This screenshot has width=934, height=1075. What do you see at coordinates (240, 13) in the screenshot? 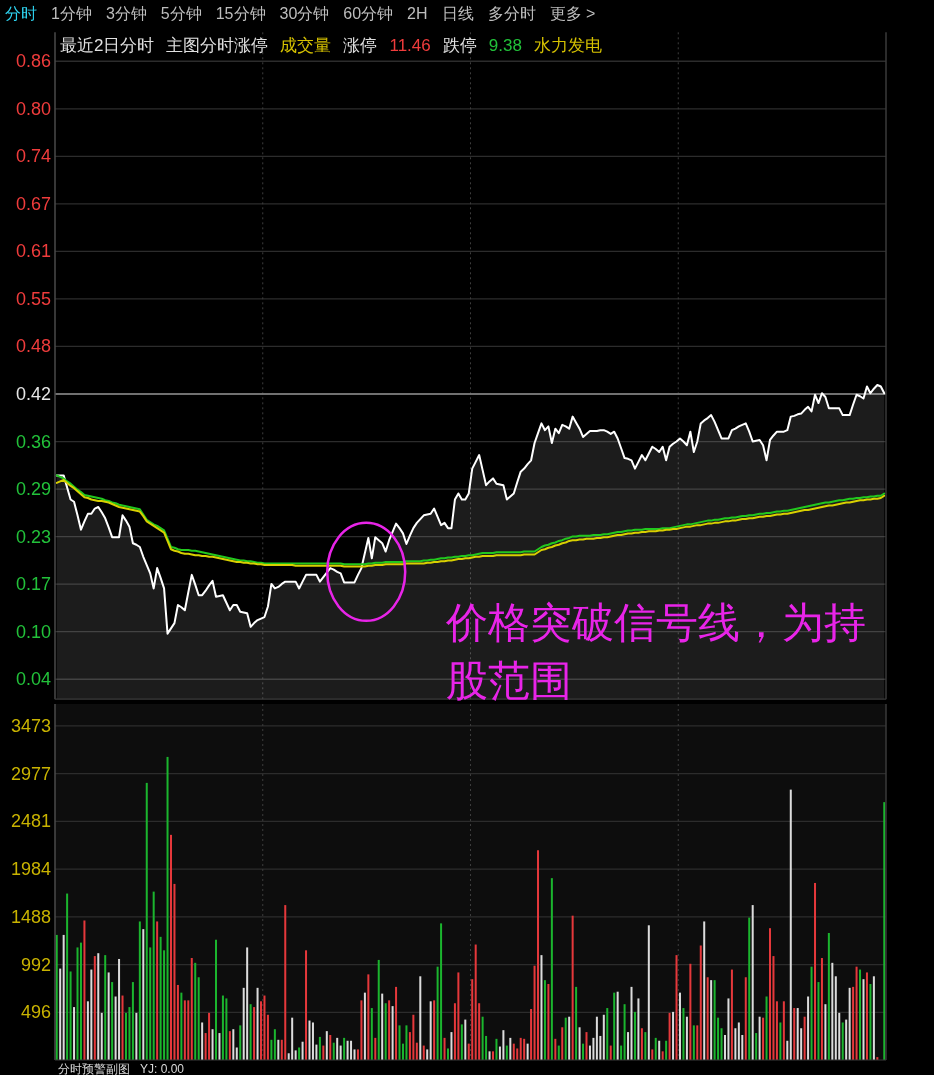
I see `text: 15分钟` at bounding box center [240, 13].